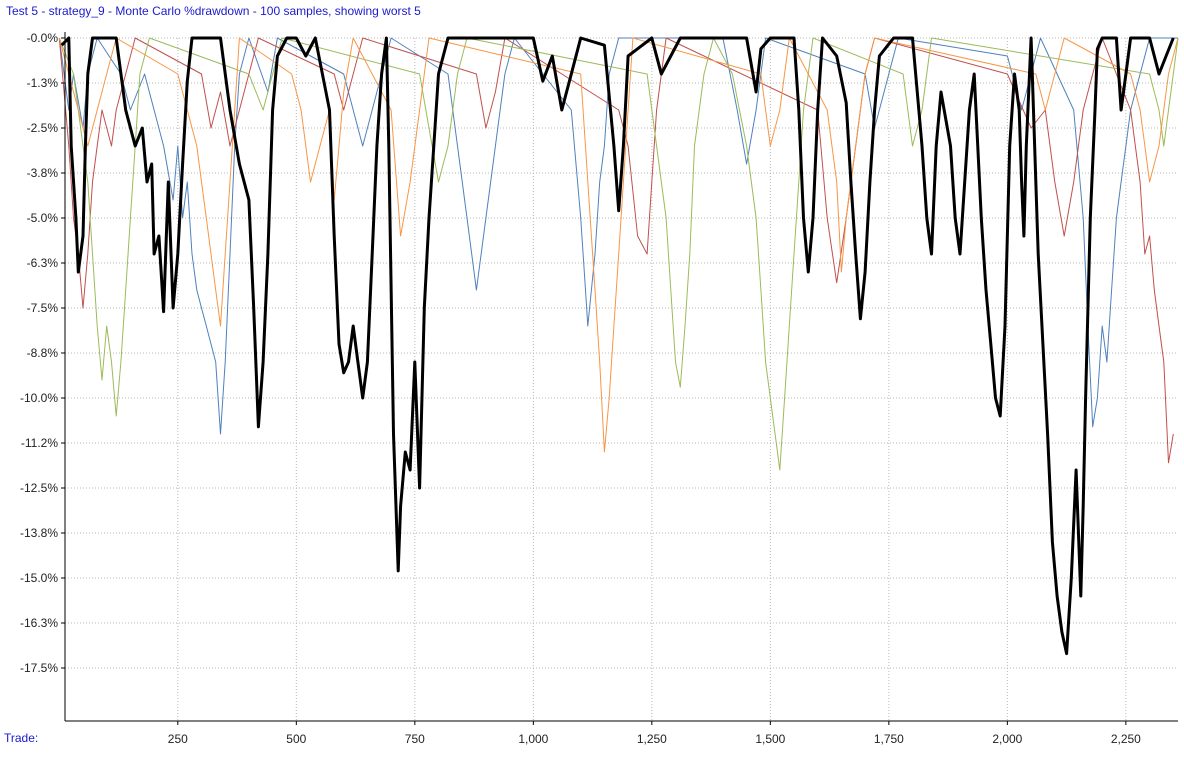 This screenshot has height=761, width=1184. Describe the element at coordinates (43, 263) in the screenshot. I see `y-tick-label: -6.3%` at that location.